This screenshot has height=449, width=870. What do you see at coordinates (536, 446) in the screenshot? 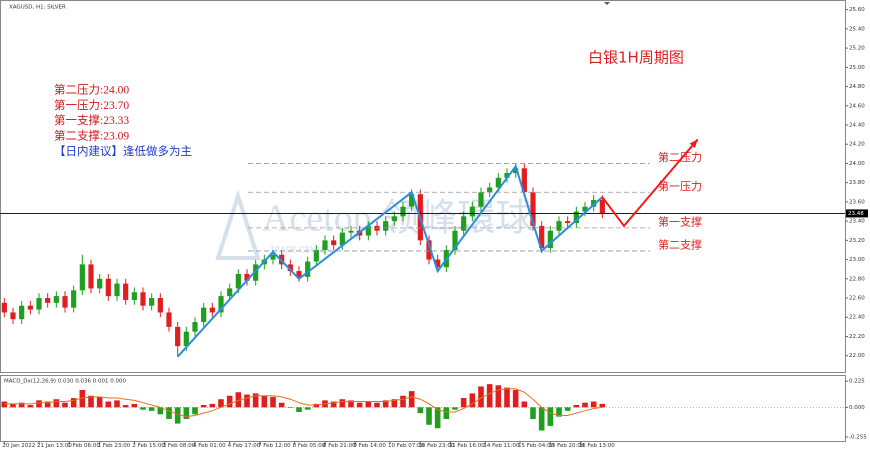
I see `x-tick-label: 15 Feb 04:00` at bounding box center [536, 446].